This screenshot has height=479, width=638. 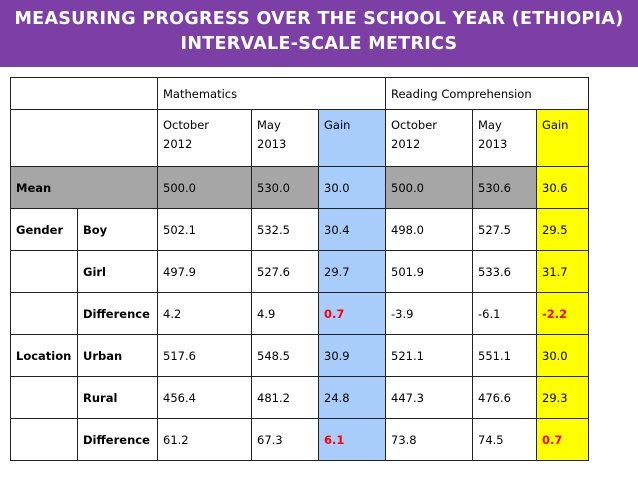 I want to click on table-row-rural: Rural 456.4 481.2 24.8 447.3 476.6 29.3, so click(x=300, y=397).